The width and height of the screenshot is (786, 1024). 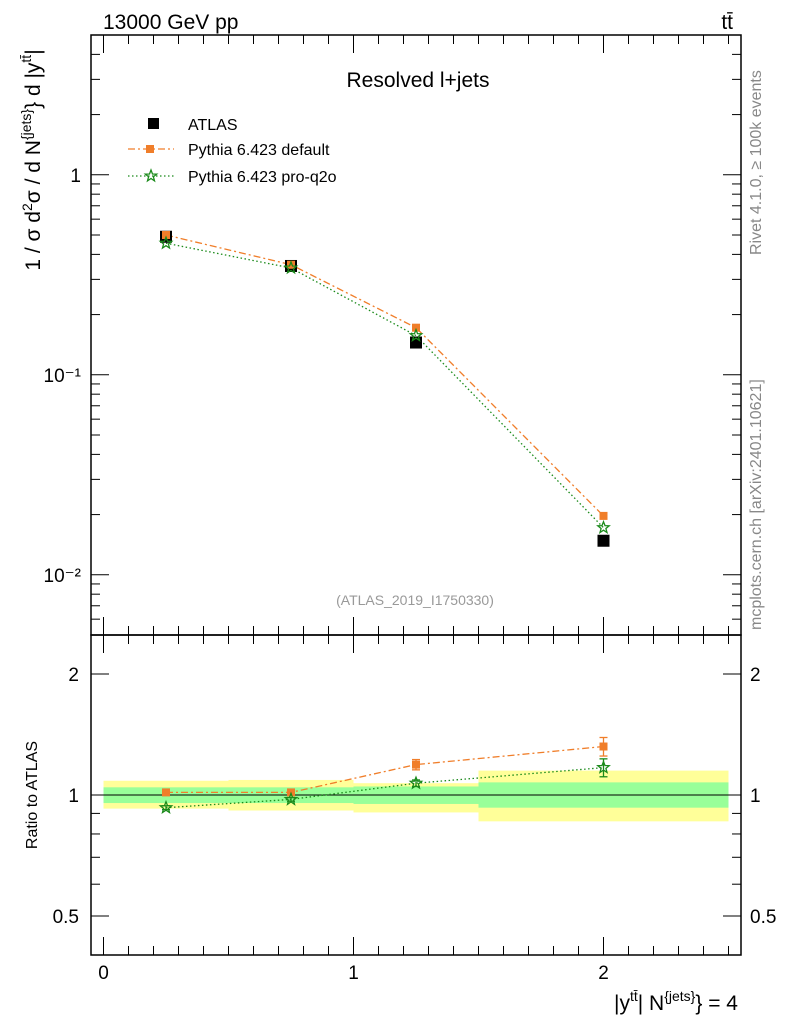 I want to click on ratio-xlabel: |ytt̄| N{jets}} = 4, so click(x=676, y=1001).